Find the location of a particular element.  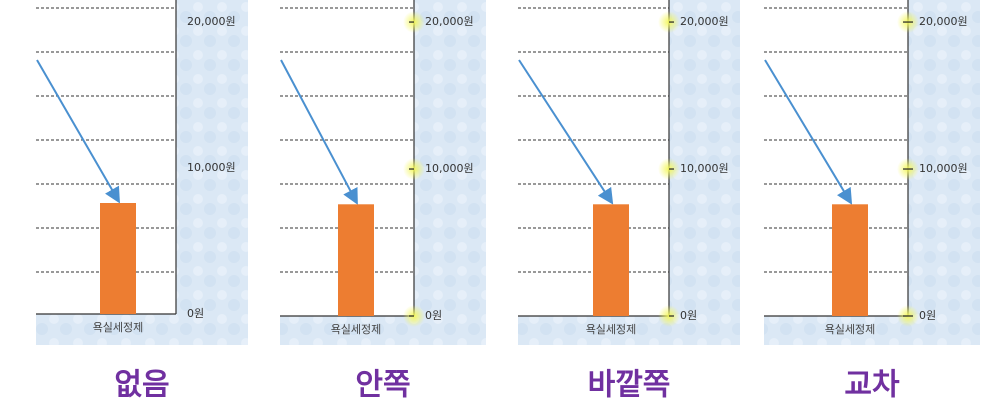

panel-caption: 교차 is located at coordinates (872, 385).